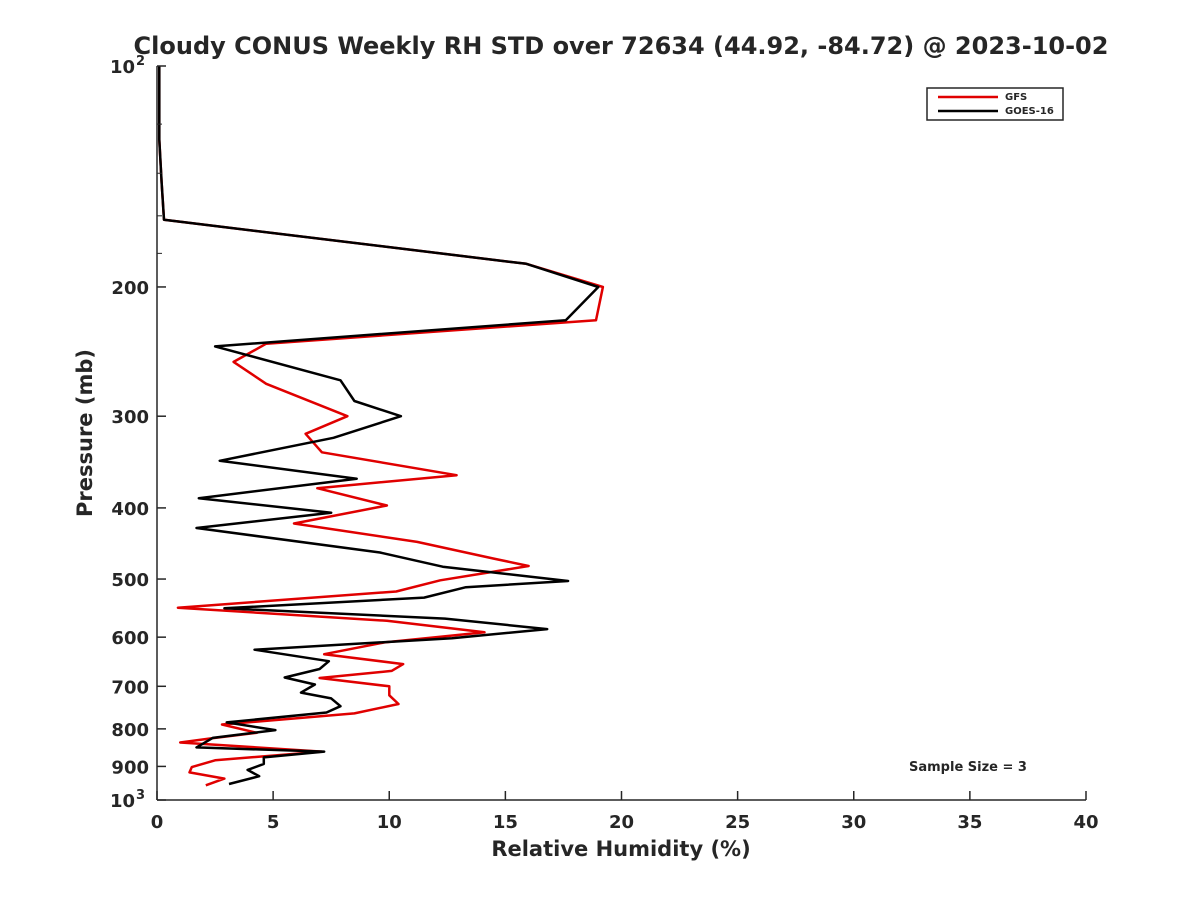 The height and width of the screenshot is (900, 1200). I want to click on y-tick-label: 300, so click(130, 417).